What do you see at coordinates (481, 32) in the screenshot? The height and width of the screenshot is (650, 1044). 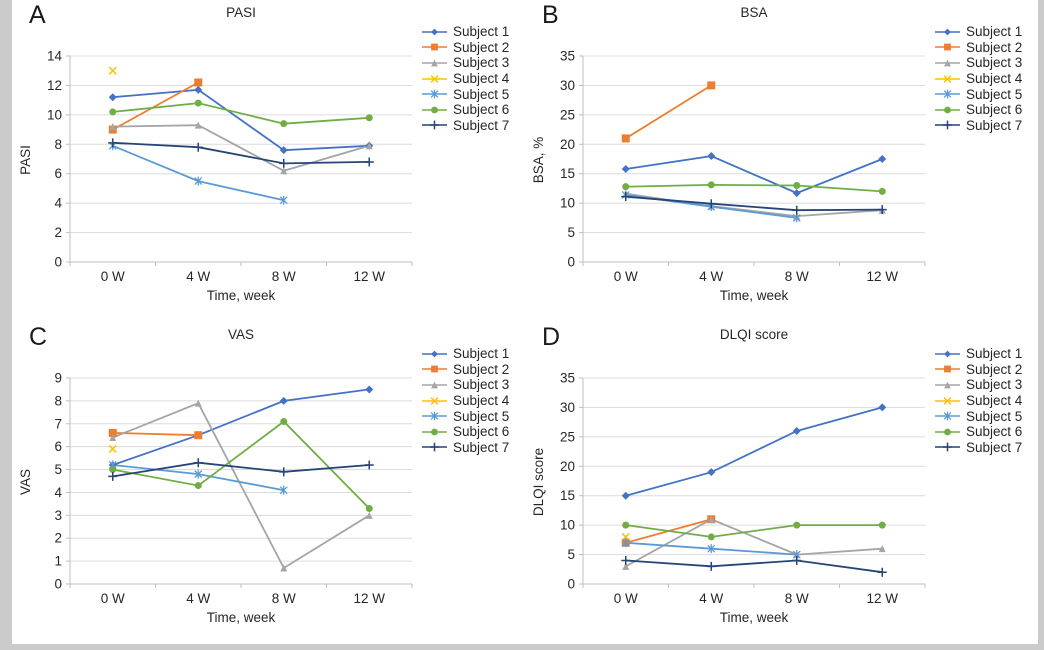 I see `legend-label: Subject 1` at bounding box center [481, 32].